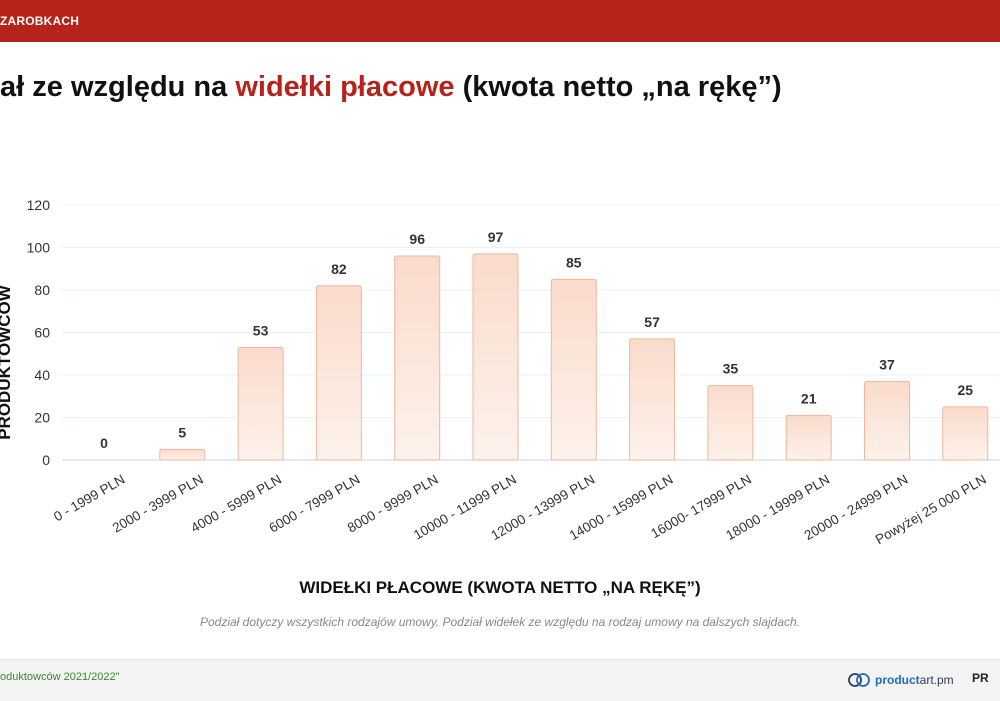 The height and width of the screenshot is (701, 1000). Describe the element at coordinates (897, 680) in the screenshot. I see `brand-name-bold: product` at that location.